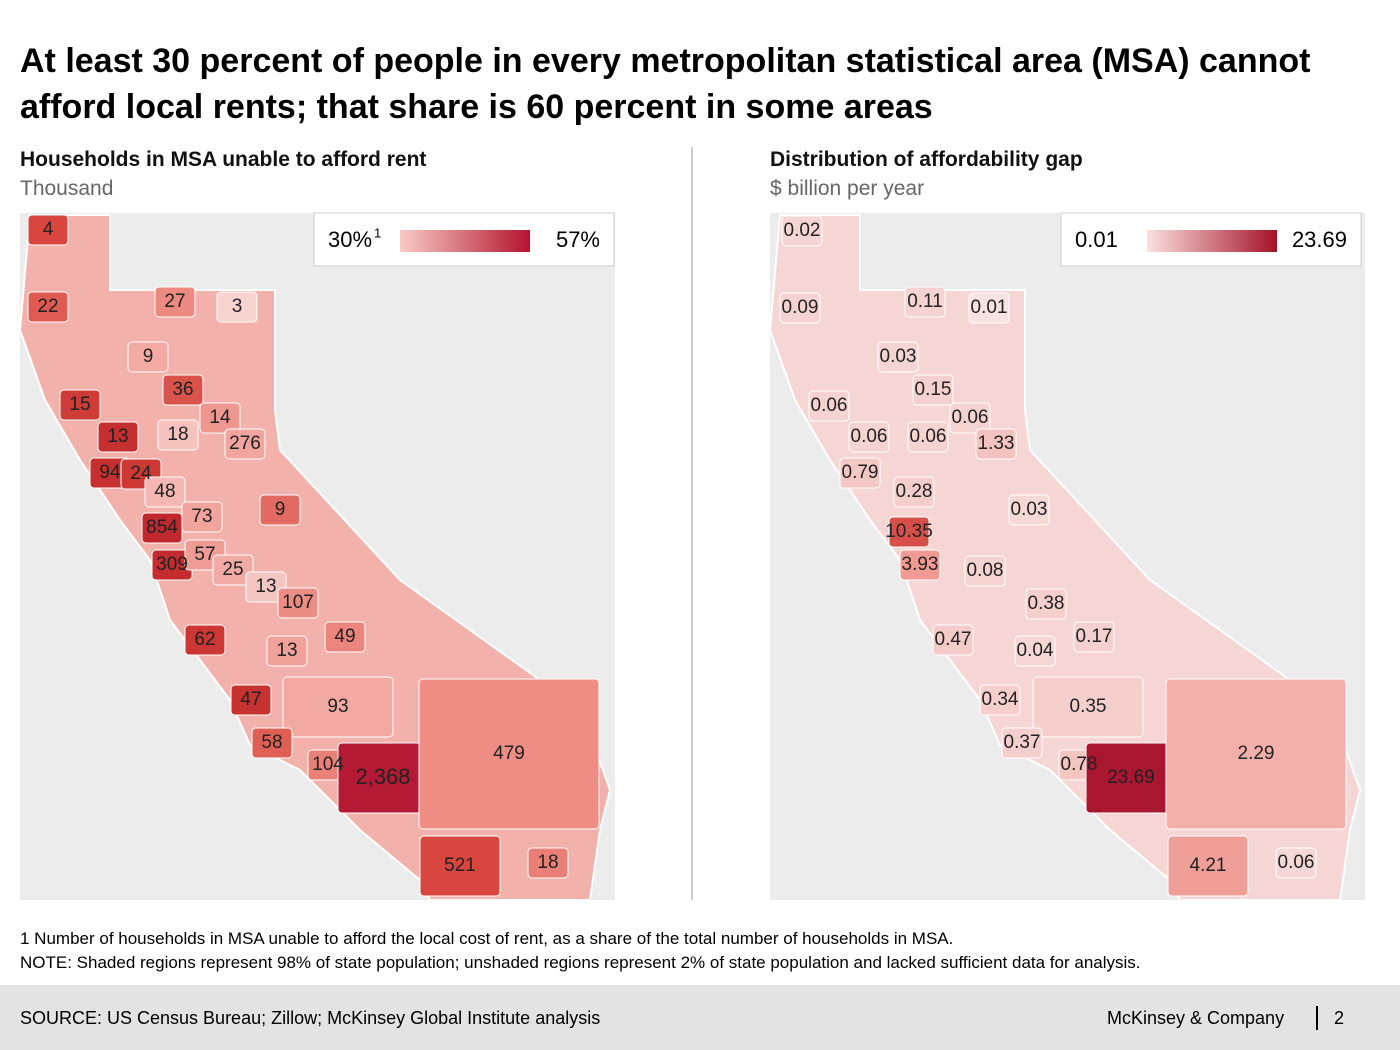 The height and width of the screenshot is (1050, 1400). What do you see at coordinates (67, 188) in the screenshot?
I see `panel-subtitle: Thousand` at bounding box center [67, 188].